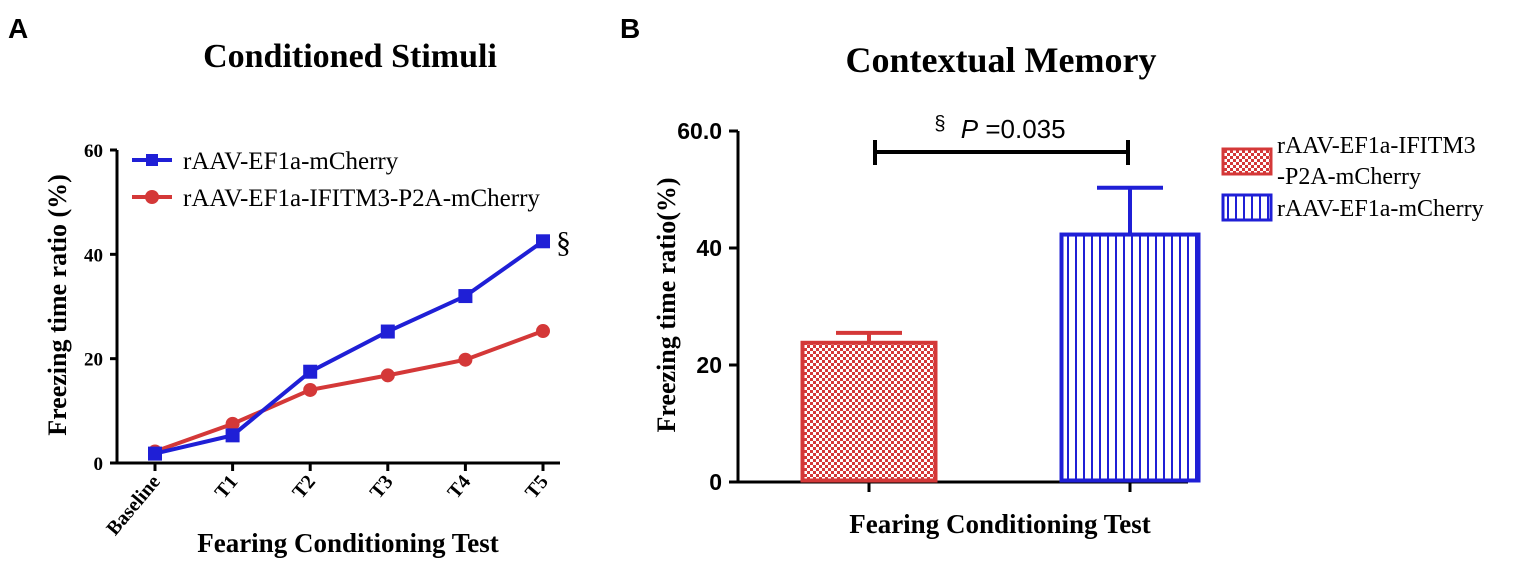 The height and width of the screenshot is (567, 1535). I want to click on chart-a-y-tick-label: 20, so click(93, 360).